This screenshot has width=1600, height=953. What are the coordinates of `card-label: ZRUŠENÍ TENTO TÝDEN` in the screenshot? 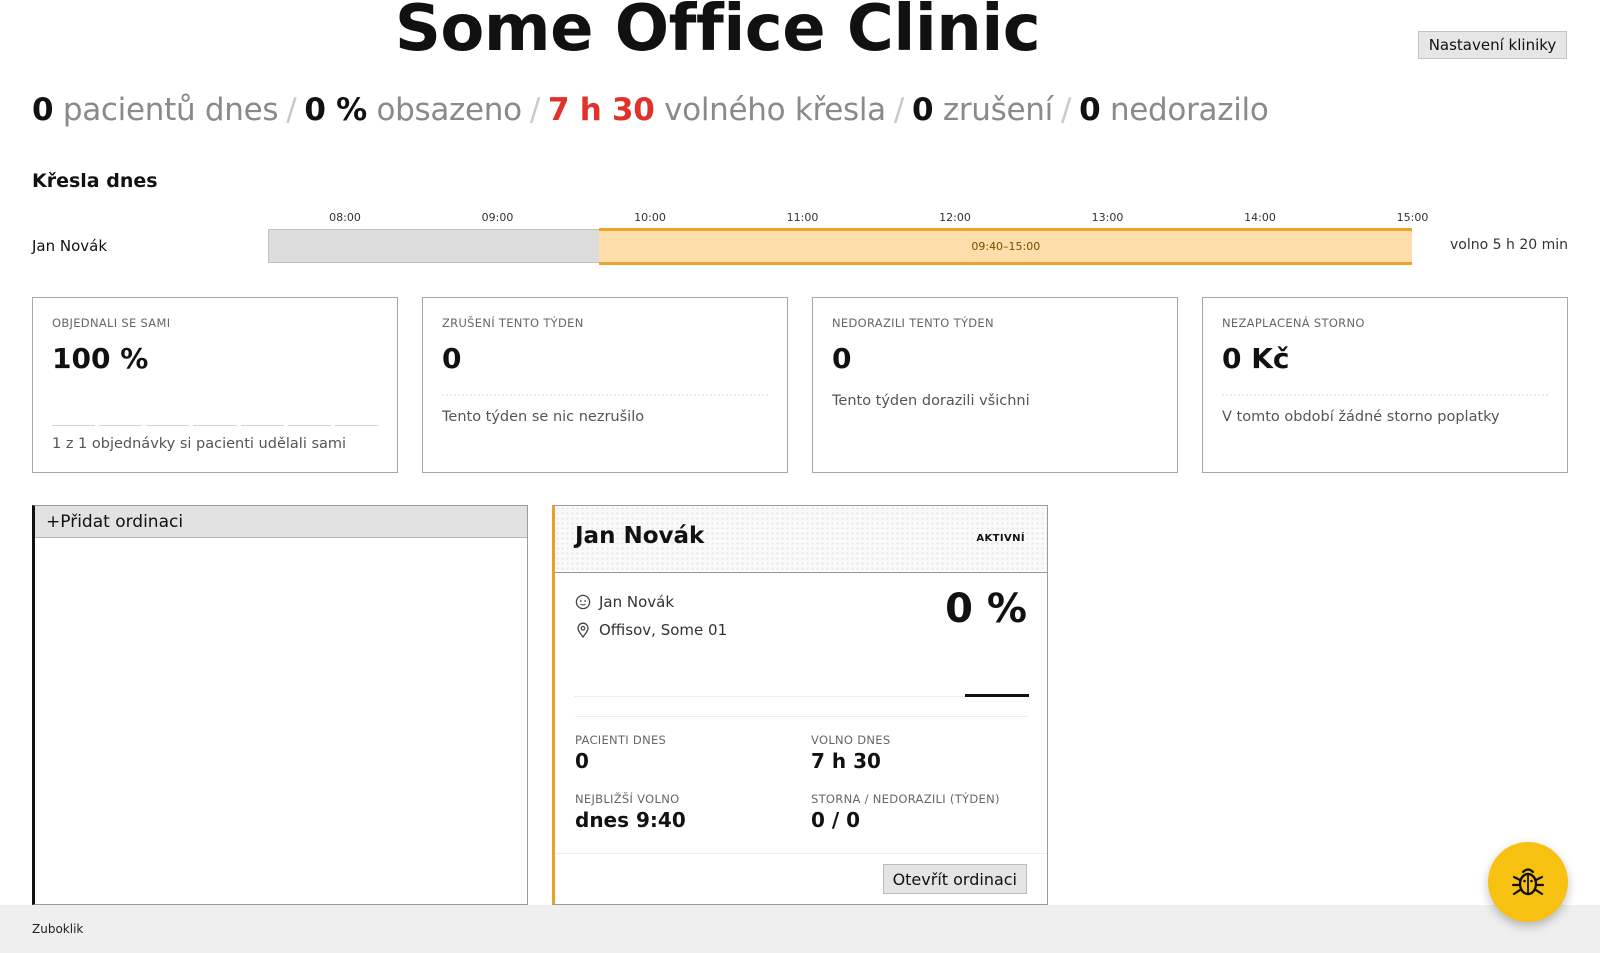 It's located at (513, 323).